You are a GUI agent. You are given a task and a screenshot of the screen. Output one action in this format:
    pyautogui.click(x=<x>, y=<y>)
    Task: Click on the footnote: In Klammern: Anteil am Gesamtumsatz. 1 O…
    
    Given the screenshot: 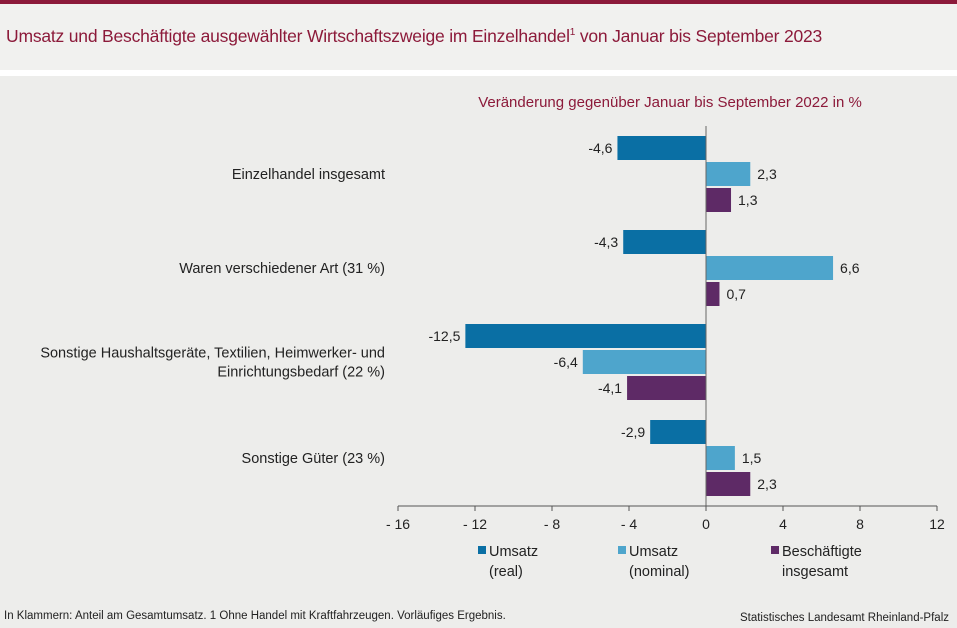 What is the action you would take?
    pyautogui.click(x=255, y=616)
    